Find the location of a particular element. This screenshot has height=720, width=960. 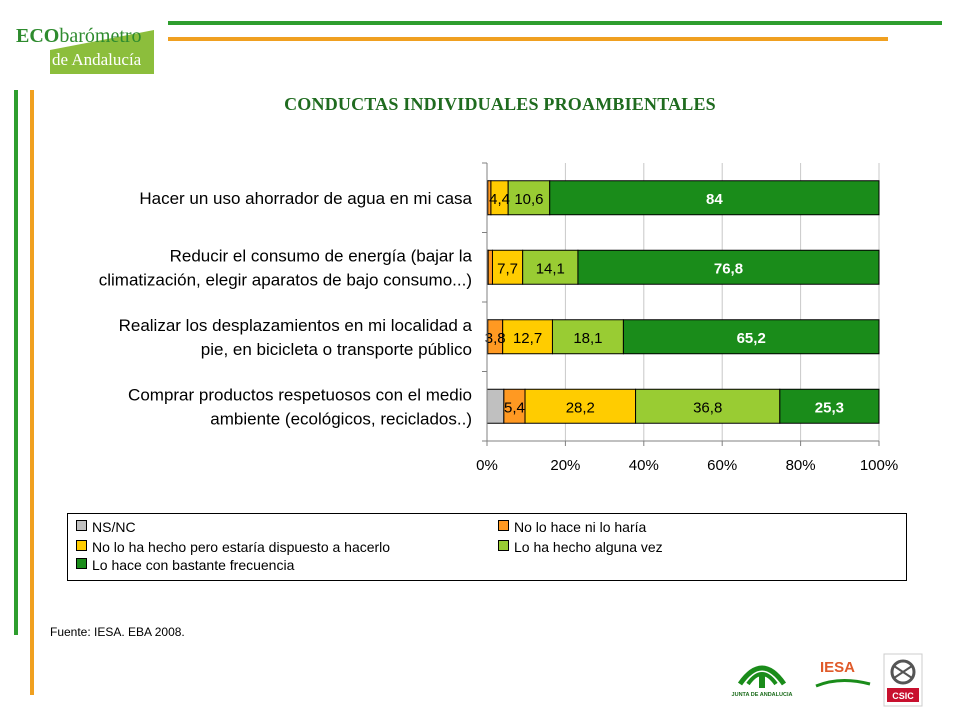

data-label: 18,1 is located at coordinates (587, 338).